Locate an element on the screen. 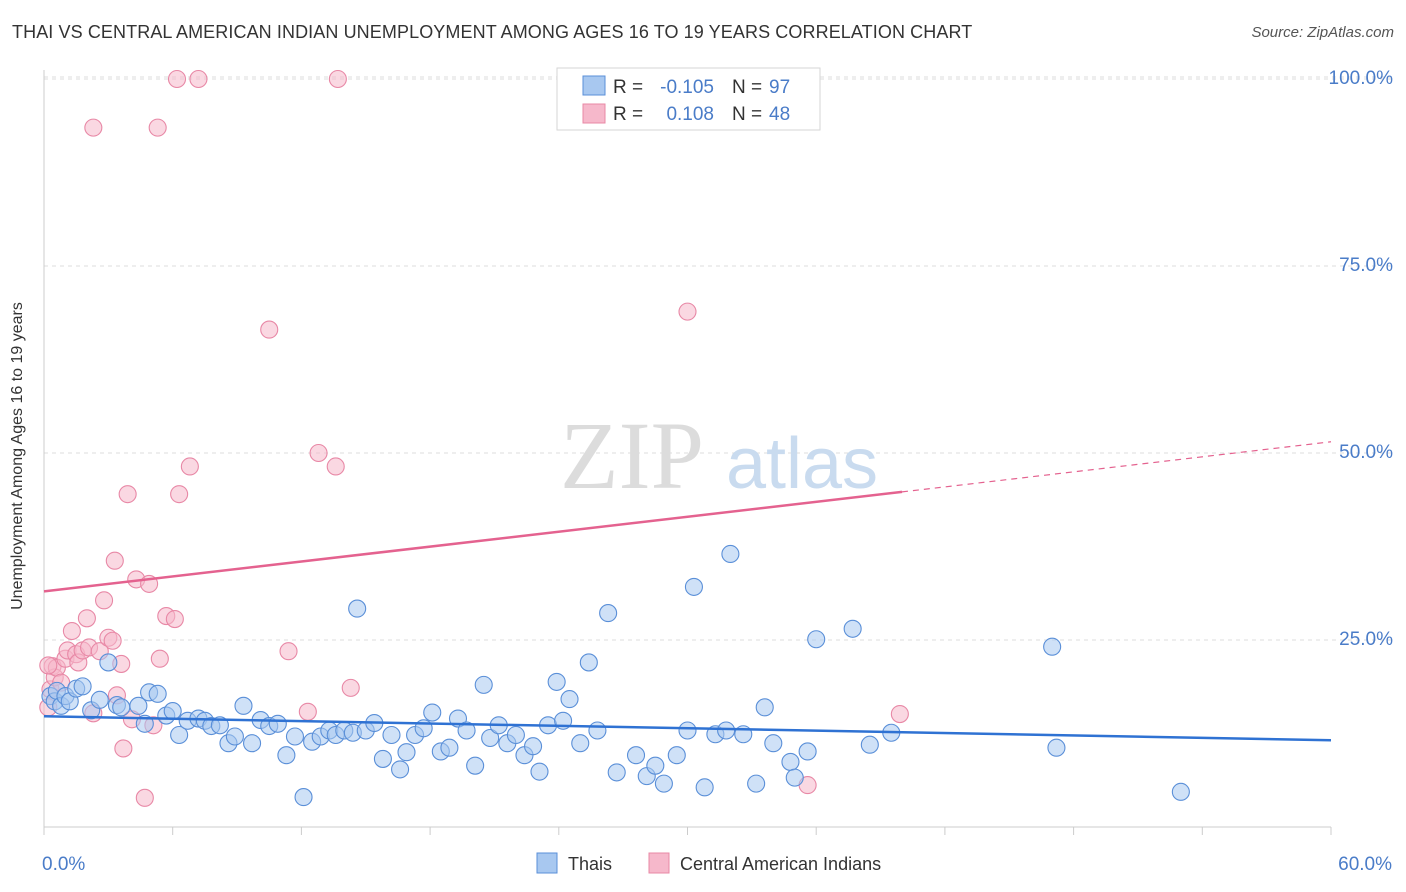  watermark: ZIP atlas is located at coordinates (719, 455).